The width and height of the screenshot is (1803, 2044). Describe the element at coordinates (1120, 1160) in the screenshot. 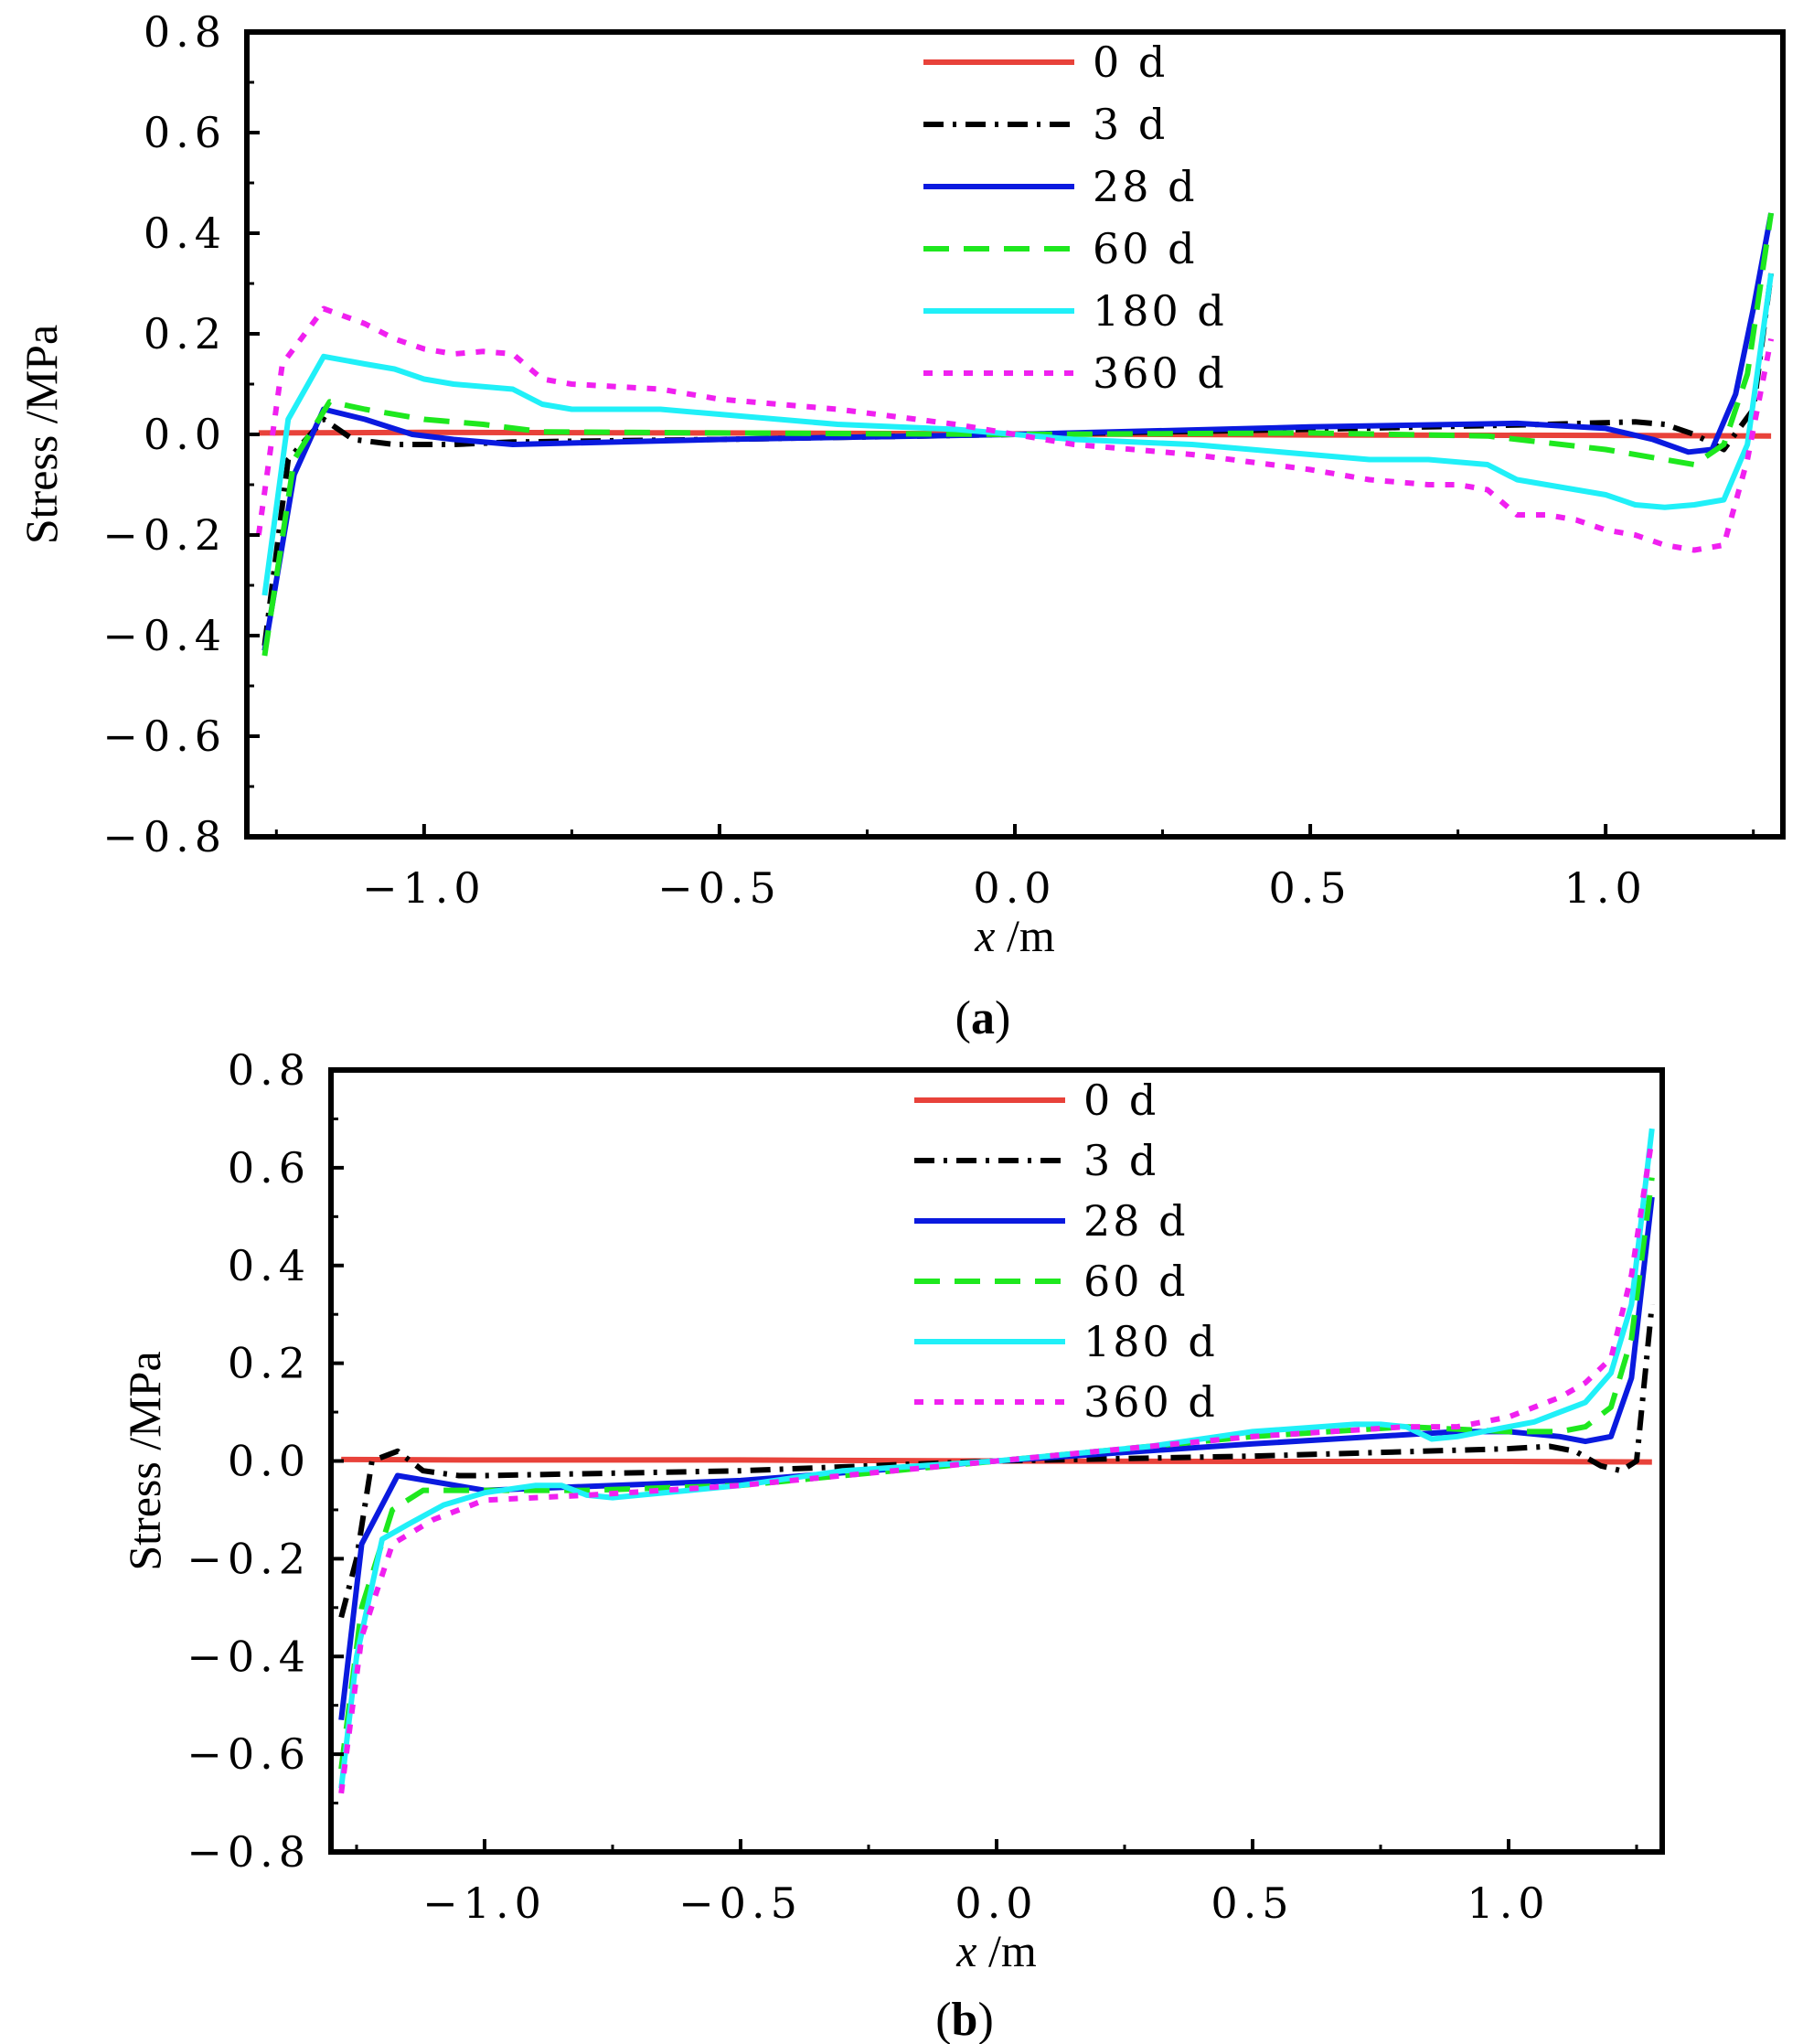

I see `legend-label-b-1: 3 d` at that location.